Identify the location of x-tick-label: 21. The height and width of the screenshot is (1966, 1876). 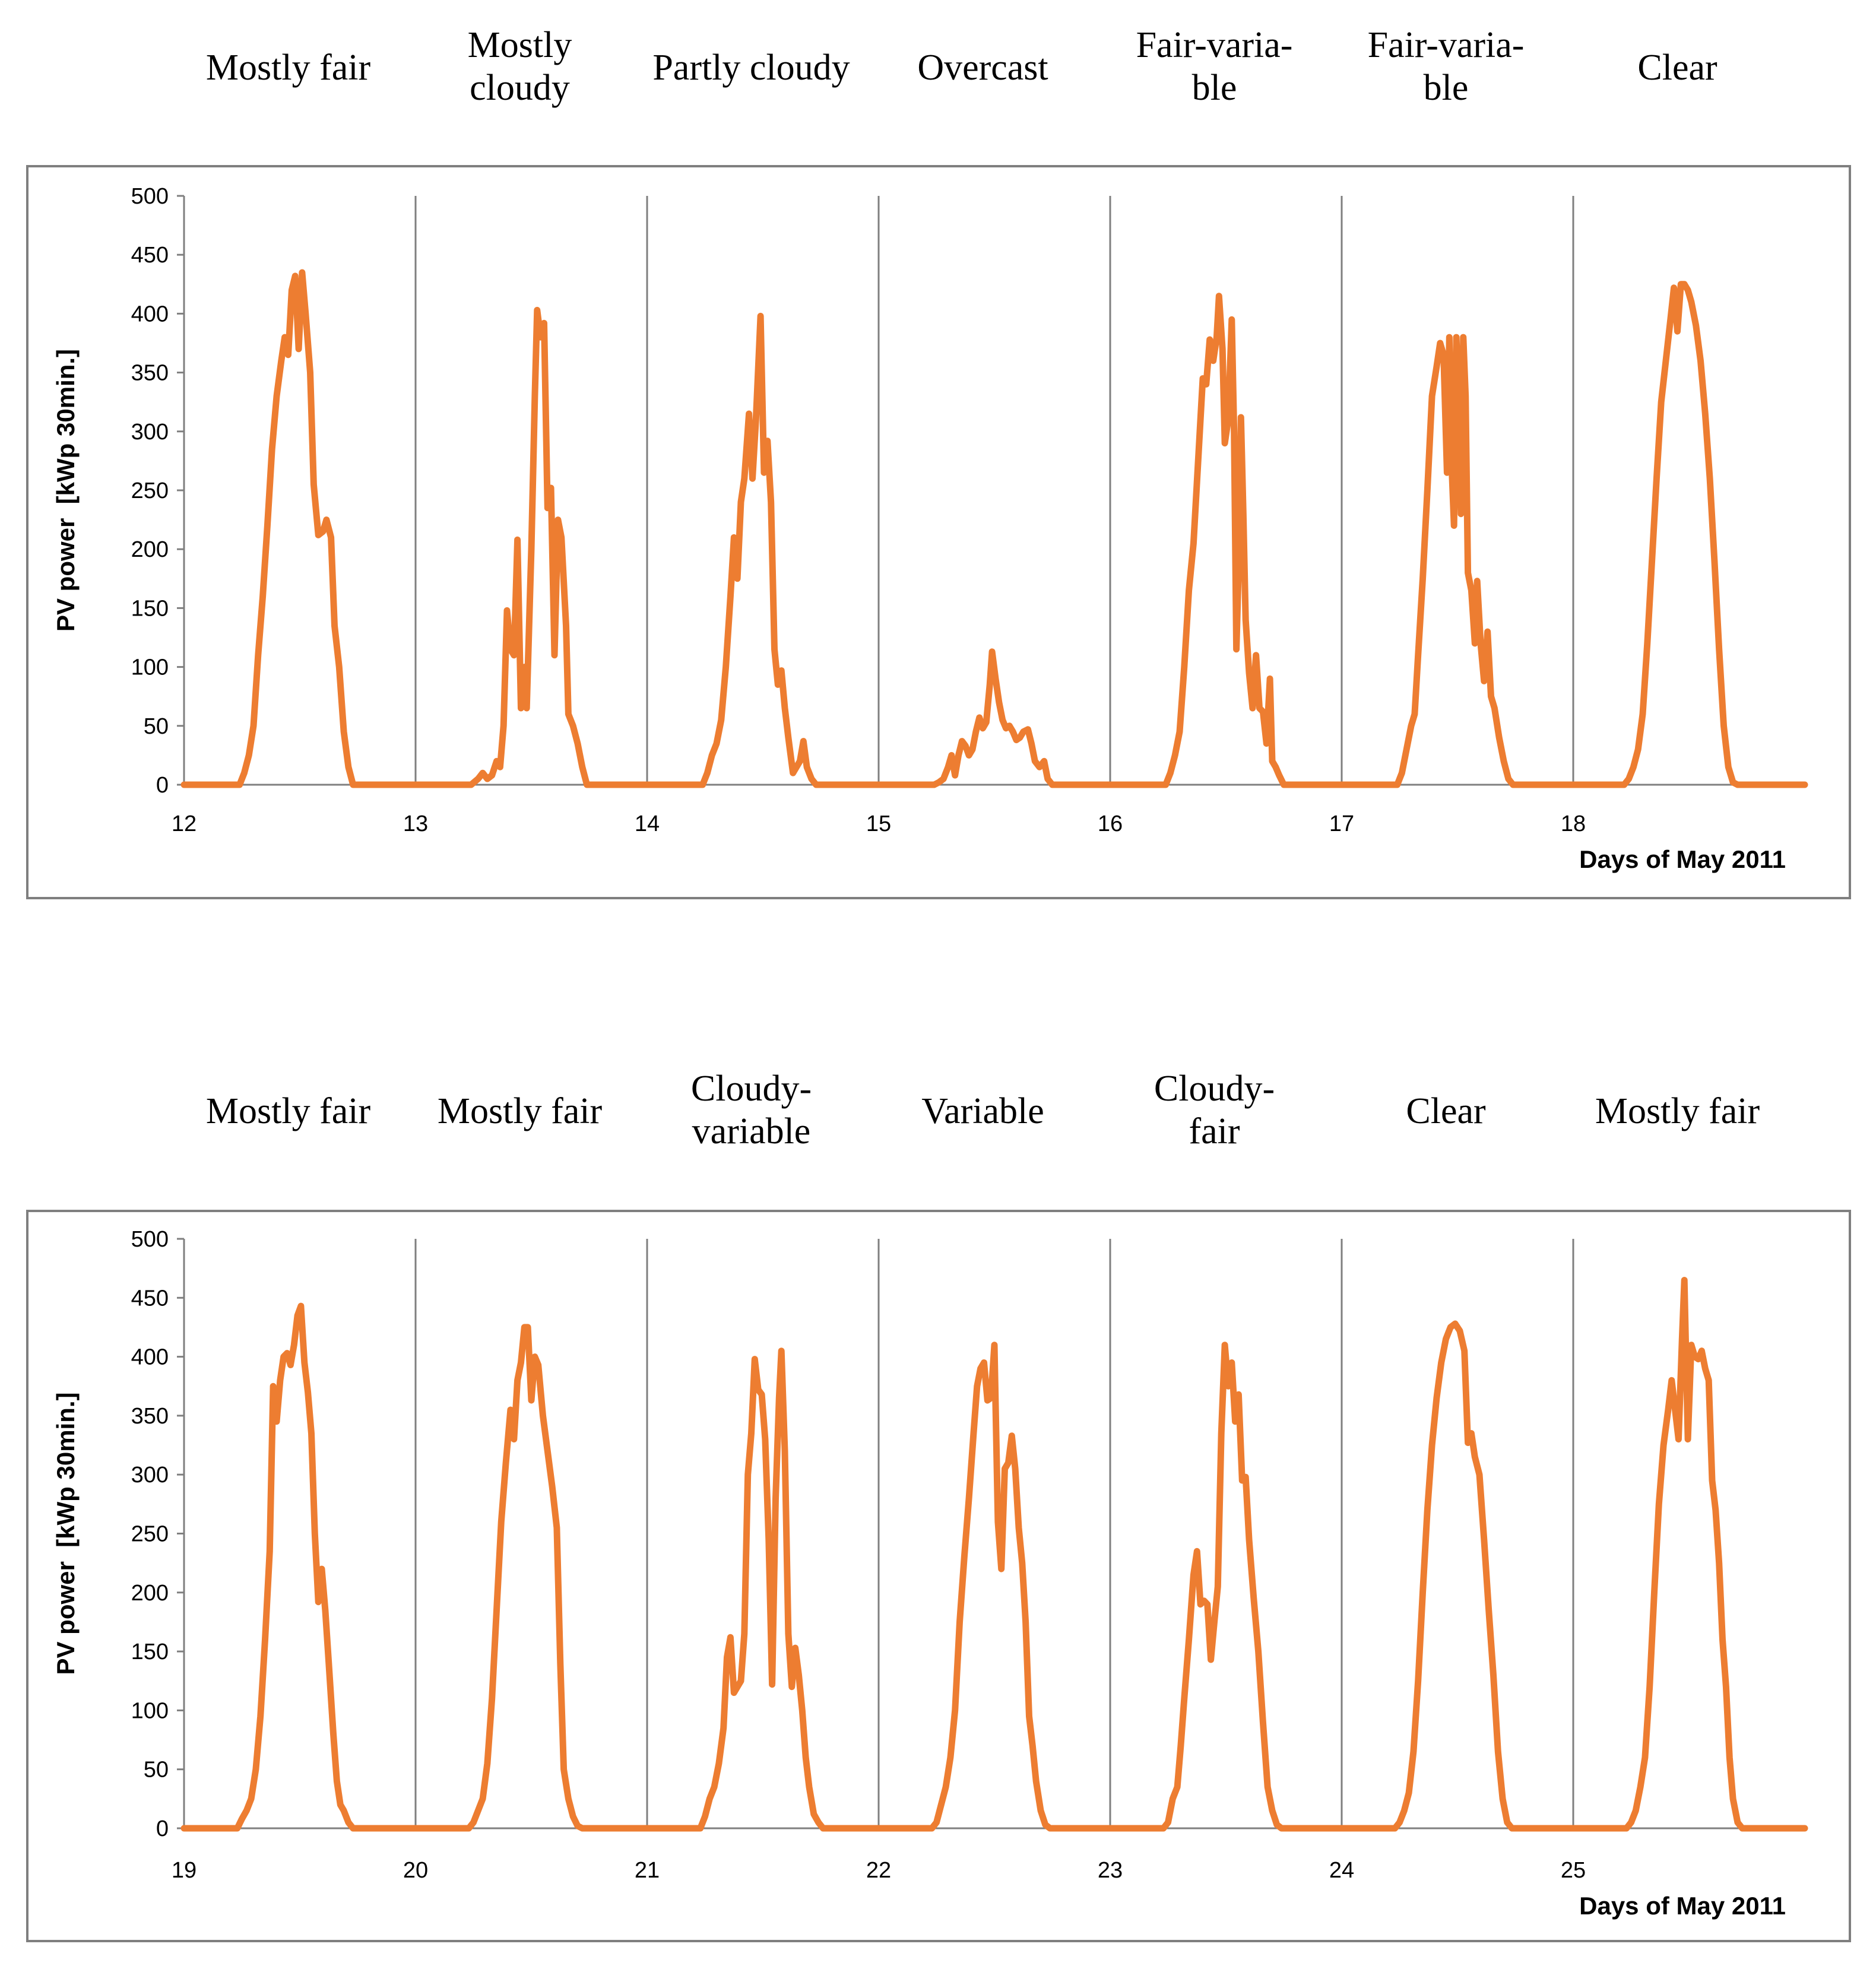
(647, 1870).